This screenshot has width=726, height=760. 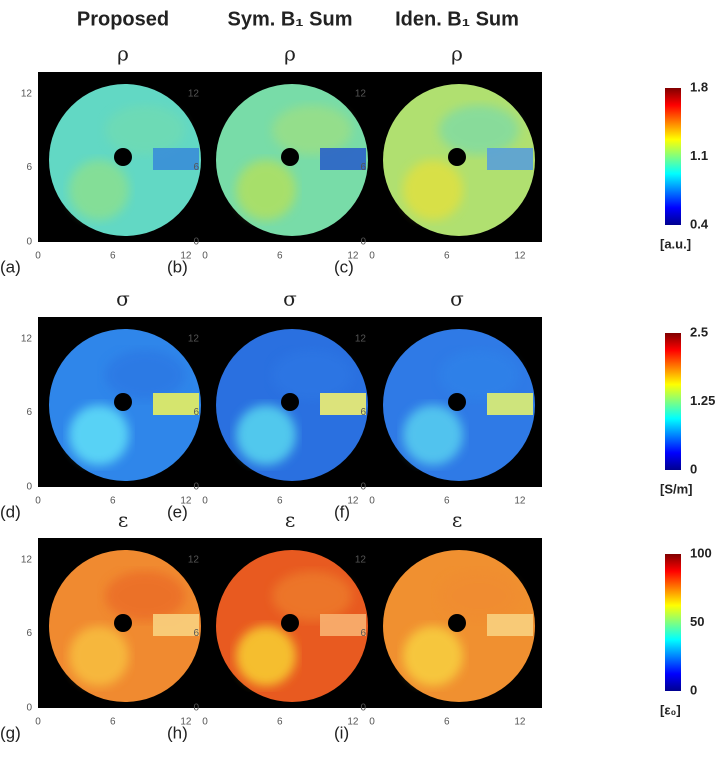 I want to click on panel-label: (d), so click(x=10, y=511).